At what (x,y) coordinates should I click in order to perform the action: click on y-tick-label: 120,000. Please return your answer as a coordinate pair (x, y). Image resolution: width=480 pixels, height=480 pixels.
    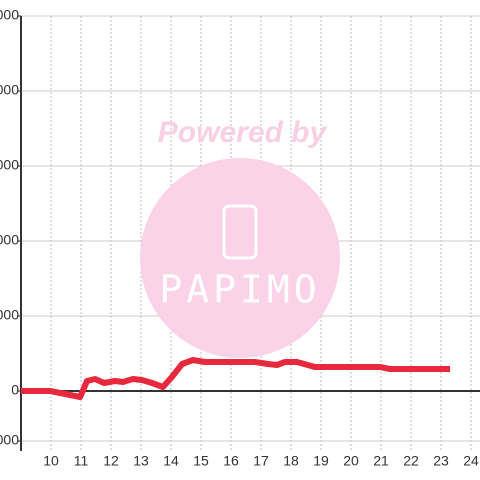
    Looking at the image, I should click on (9, 90).